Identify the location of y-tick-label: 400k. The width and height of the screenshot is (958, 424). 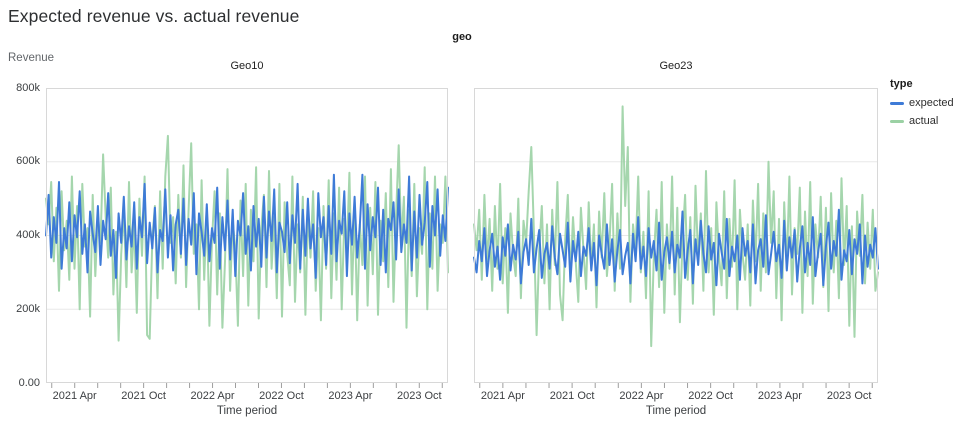
(28, 235).